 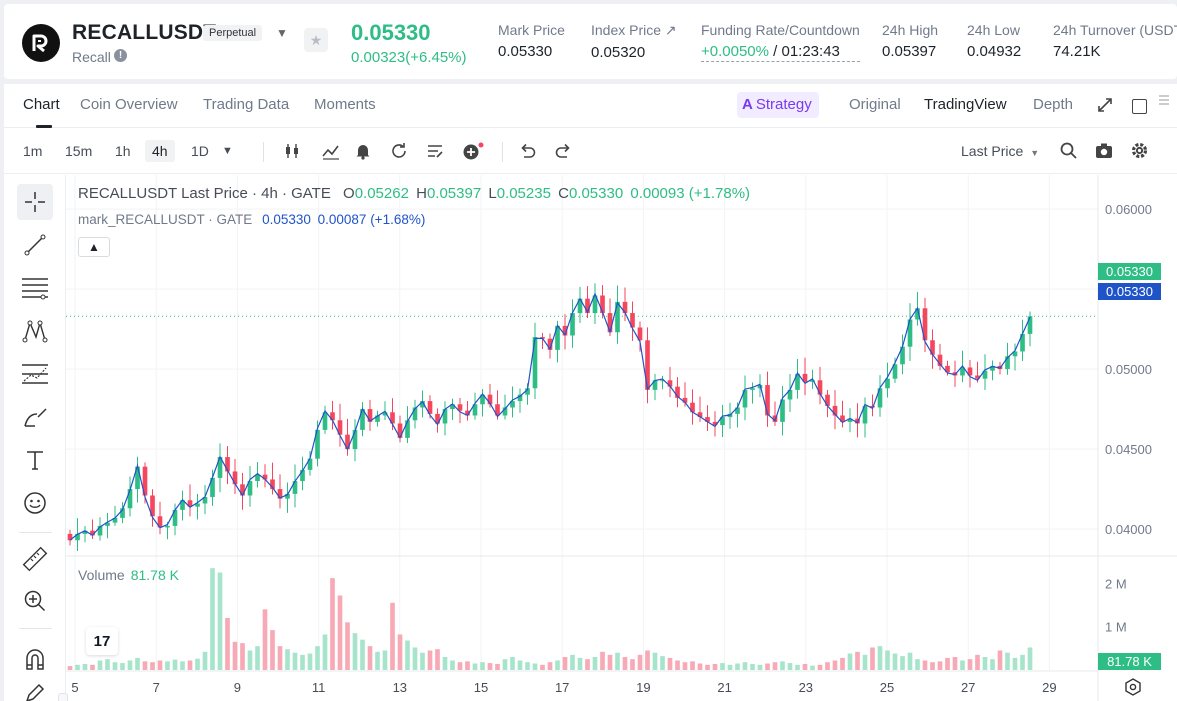 What do you see at coordinates (528, 151) in the screenshot?
I see `undo-icon` at bounding box center [528, 151].